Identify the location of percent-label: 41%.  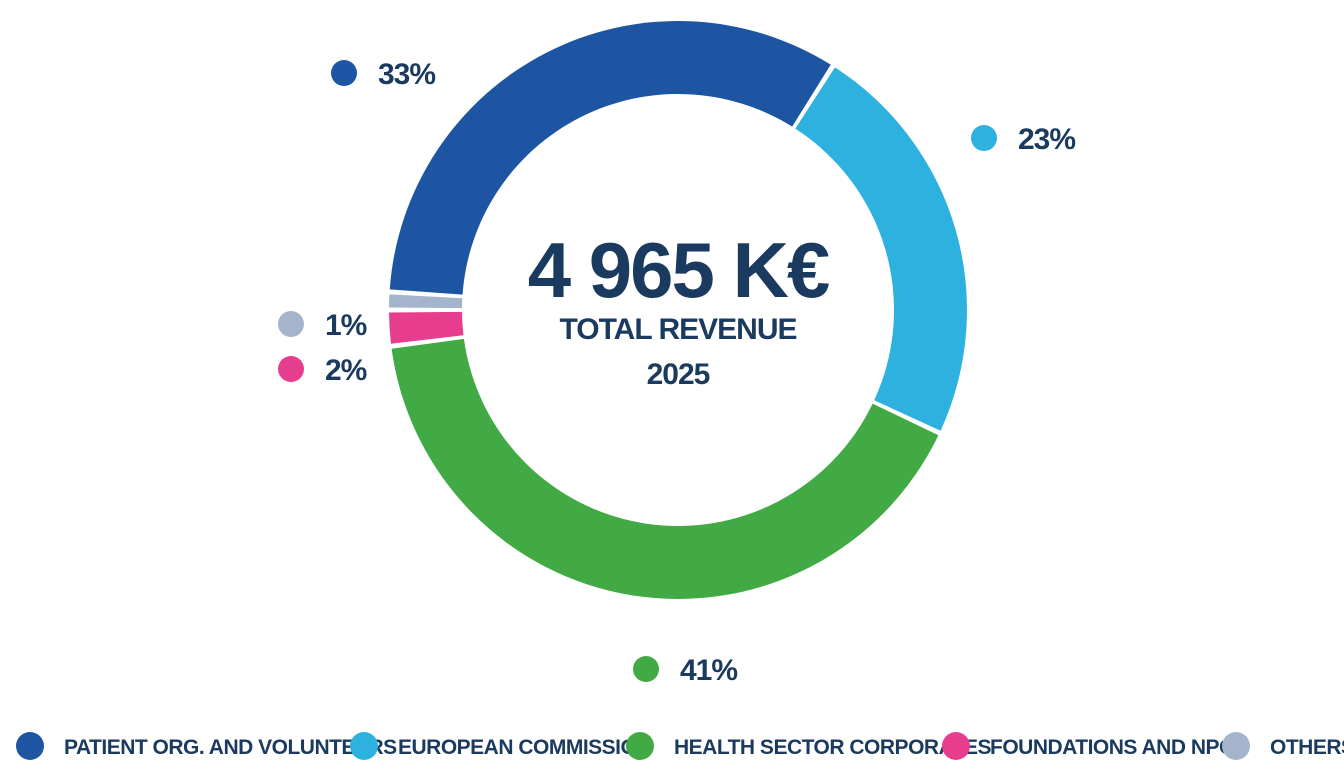
(708, 670).